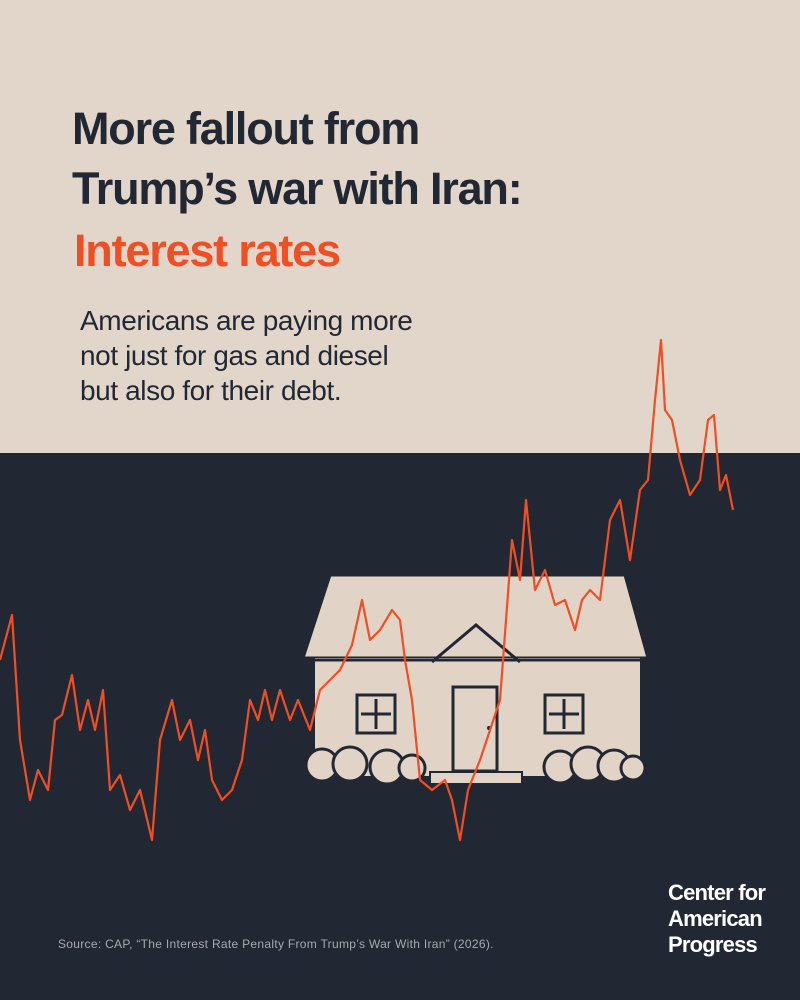  Describe the element at coordinates (246, 320) in the screenshot. I see `subtitle-line: Americans are paying more` at that location.